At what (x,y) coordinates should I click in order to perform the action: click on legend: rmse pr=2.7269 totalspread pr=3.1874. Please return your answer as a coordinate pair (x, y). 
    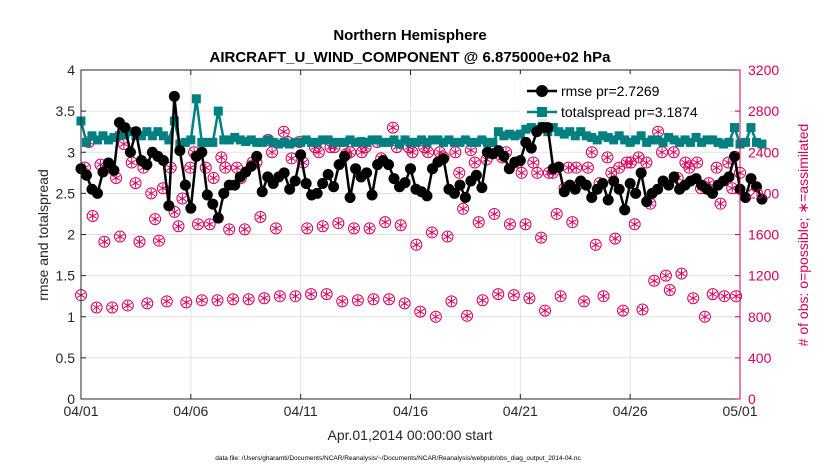
    Looking at the image, I should click on (625, 98).